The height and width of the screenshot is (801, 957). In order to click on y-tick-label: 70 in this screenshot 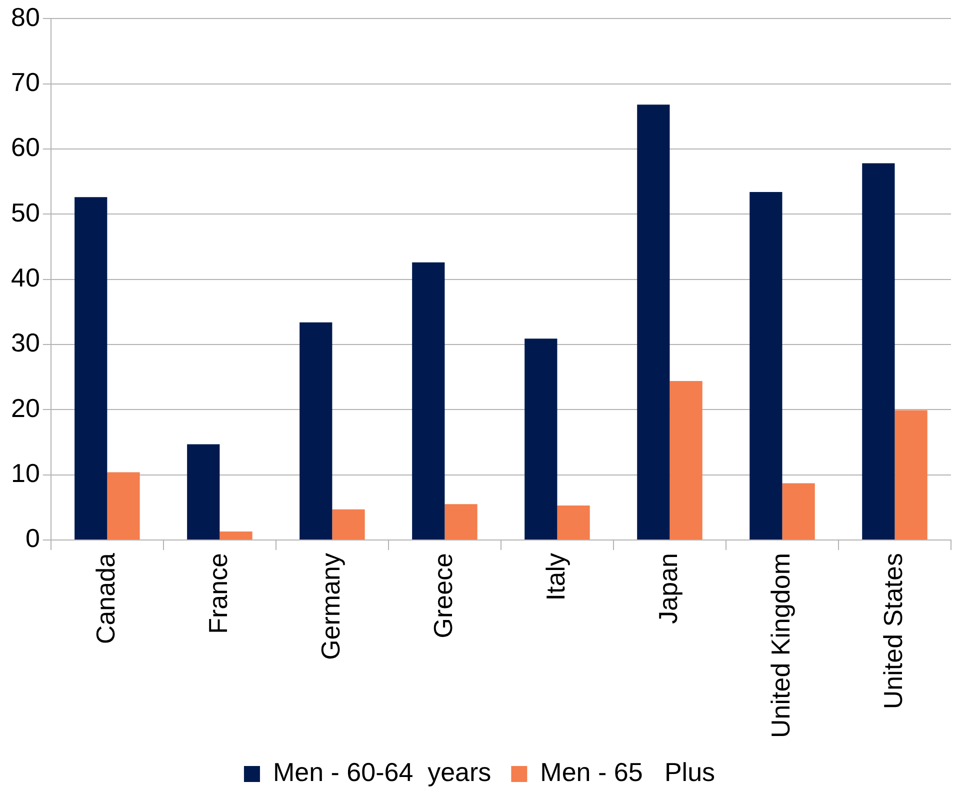, I will do `click(25, 81)`.